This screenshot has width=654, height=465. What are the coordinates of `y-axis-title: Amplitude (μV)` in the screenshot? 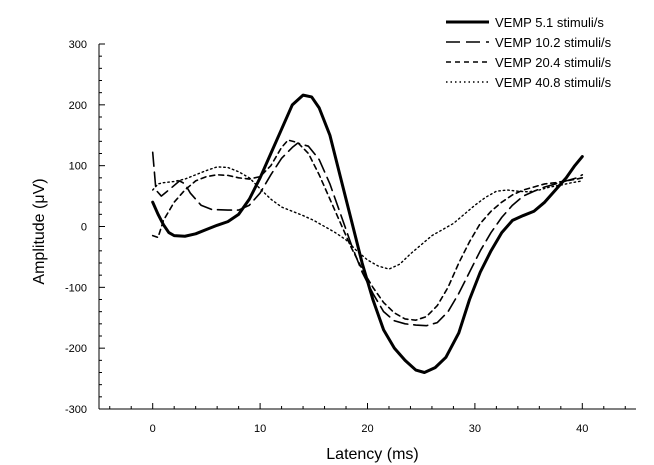 It's located at (39, 231).